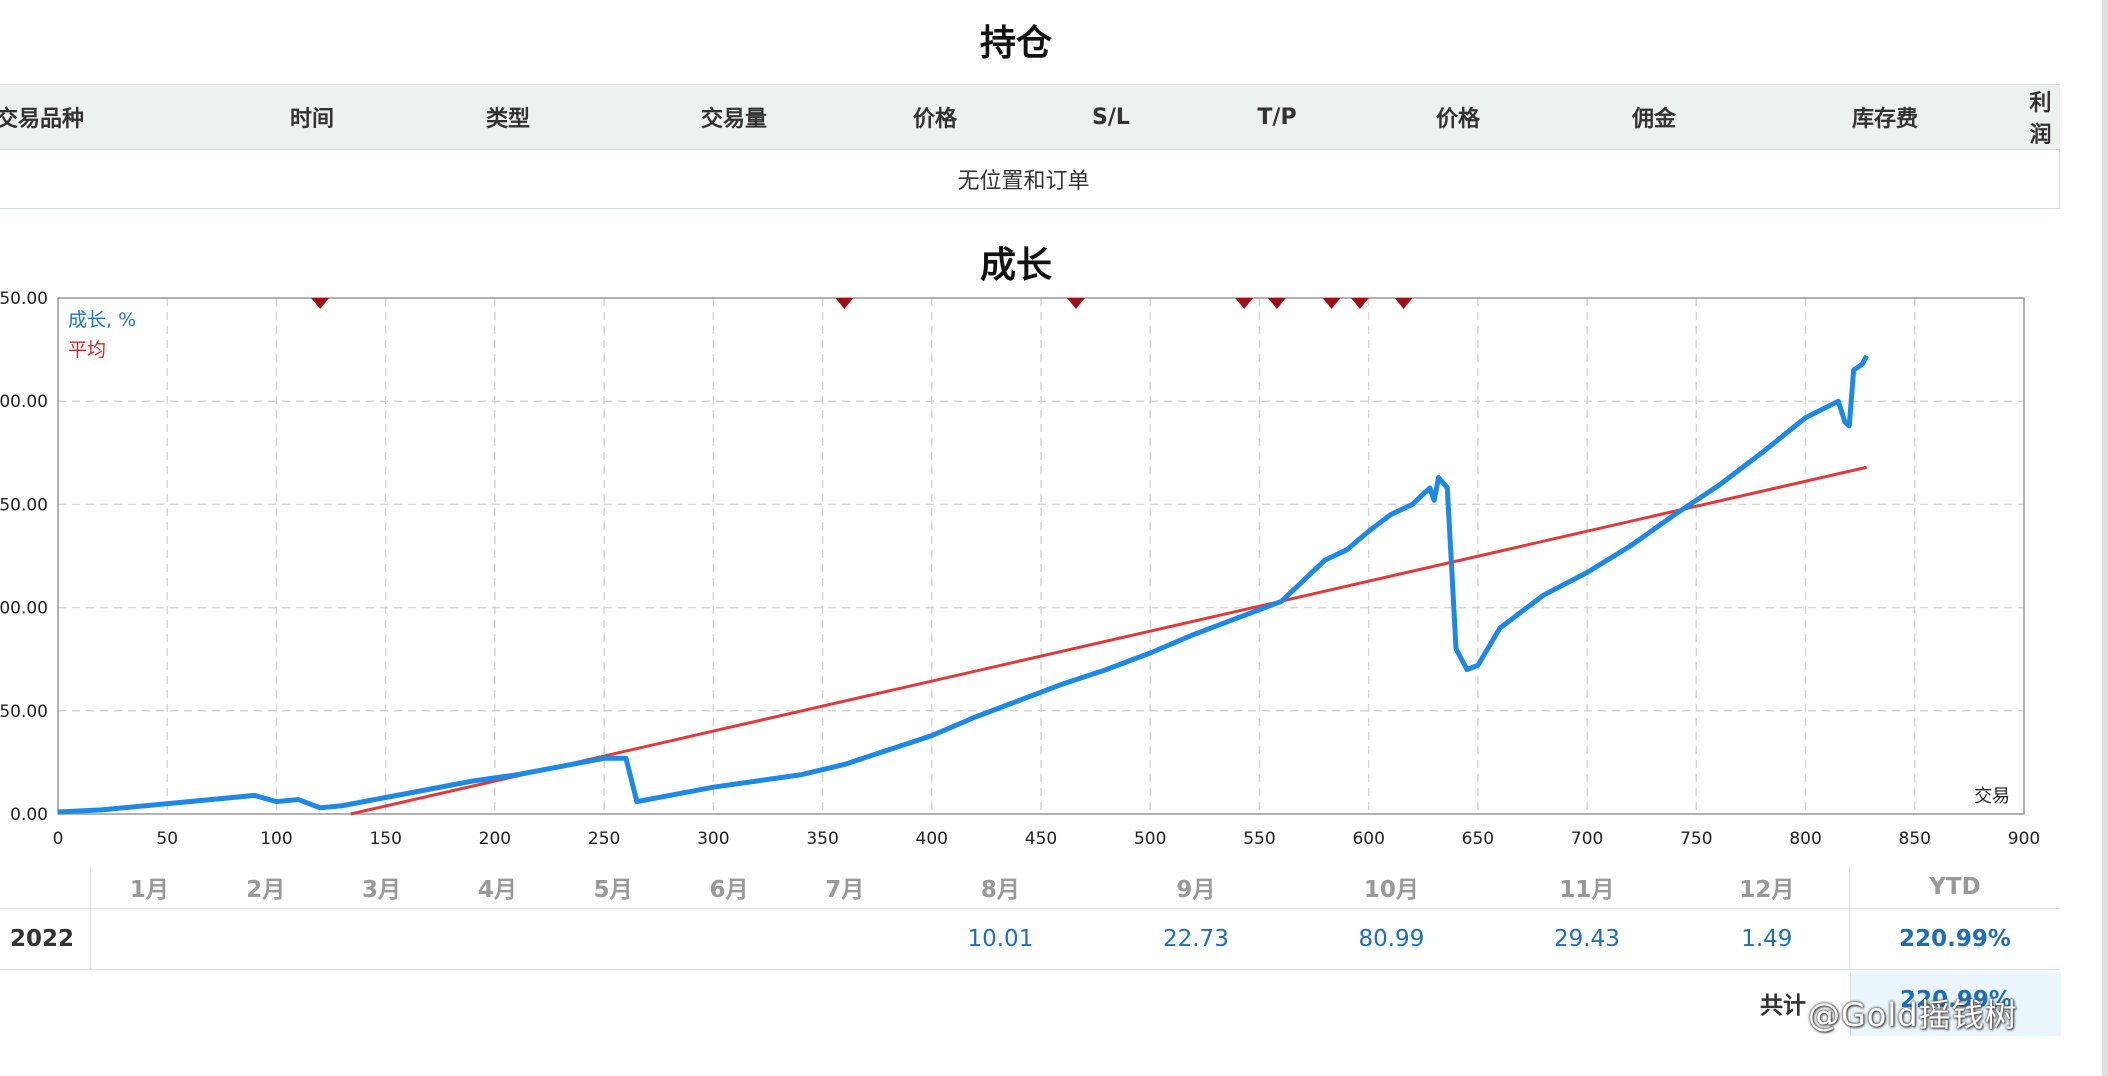  I want to click on y-tick-label: 50.00, so click(24, 712).